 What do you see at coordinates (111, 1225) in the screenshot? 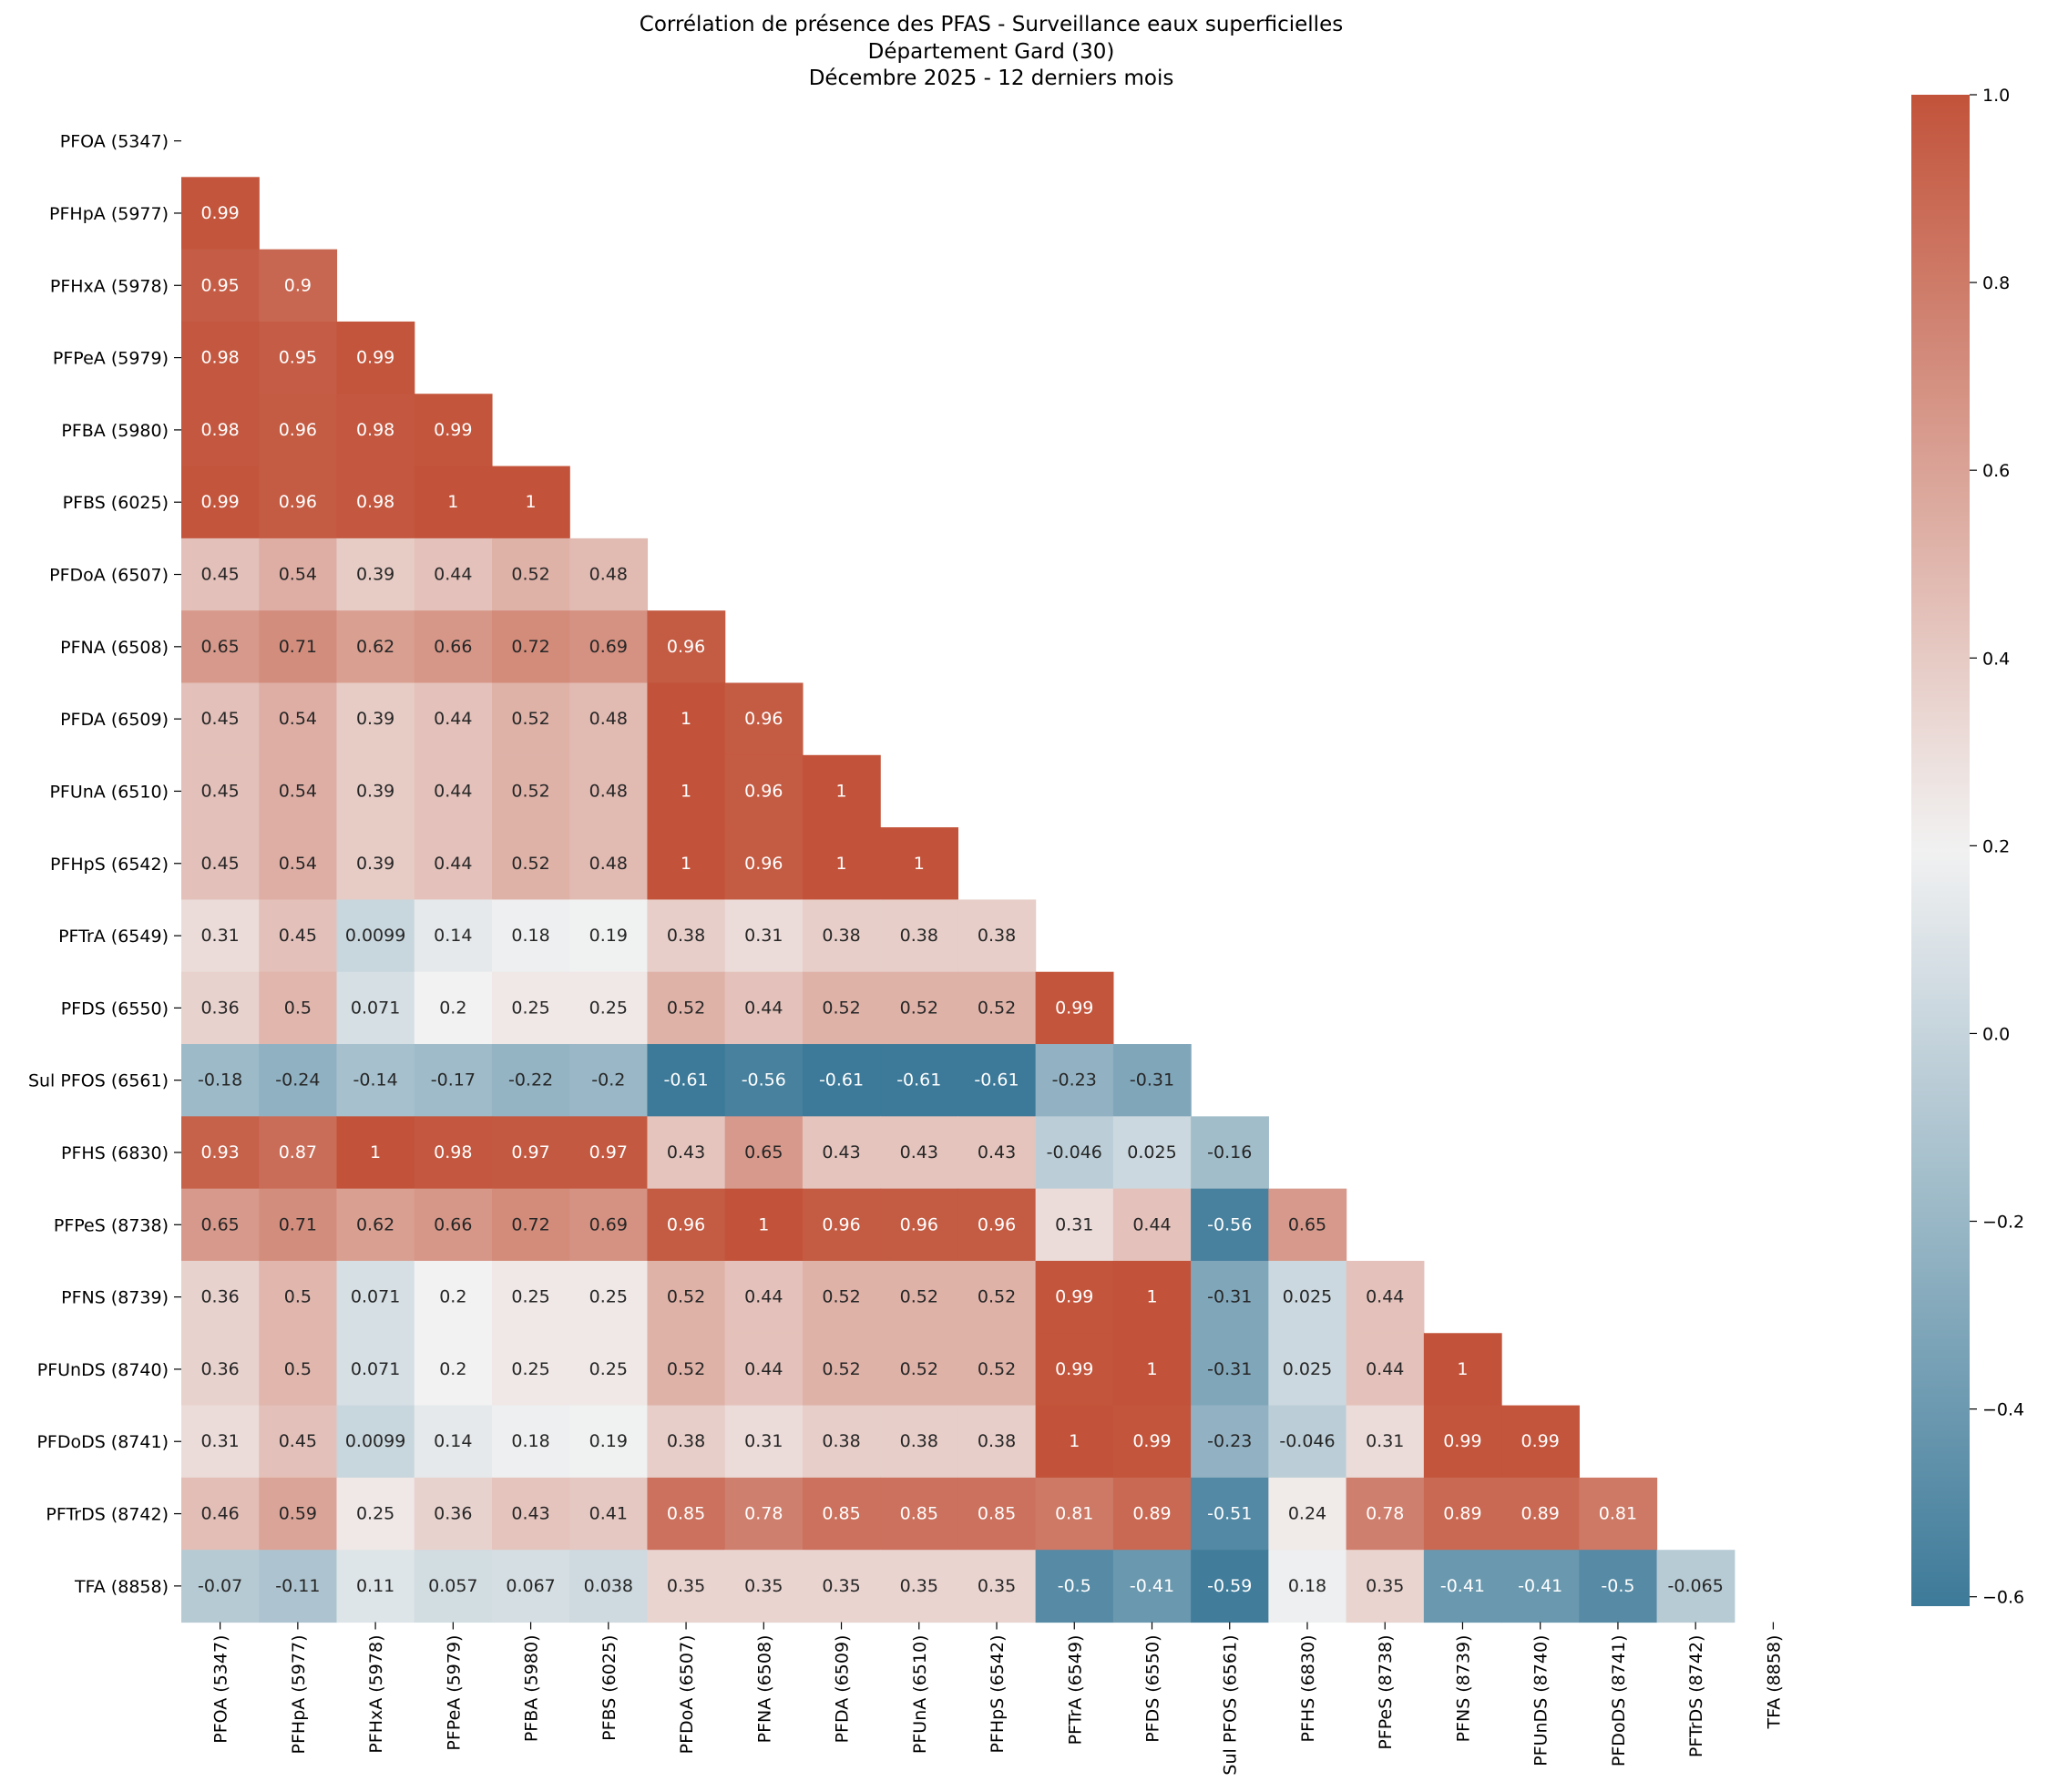
I see `y-tick-label: PFPeS (8738)` at bounding box center [111, 1225].